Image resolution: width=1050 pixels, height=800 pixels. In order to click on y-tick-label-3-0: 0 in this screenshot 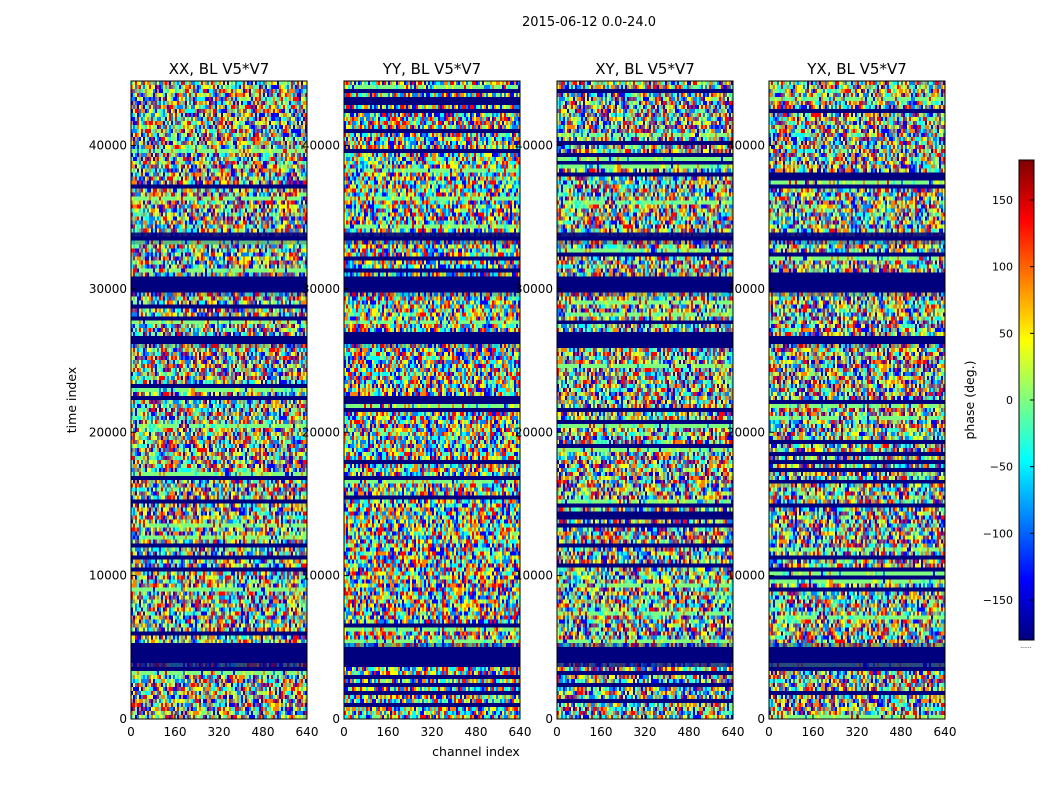, I will do `click(761, 719)`.